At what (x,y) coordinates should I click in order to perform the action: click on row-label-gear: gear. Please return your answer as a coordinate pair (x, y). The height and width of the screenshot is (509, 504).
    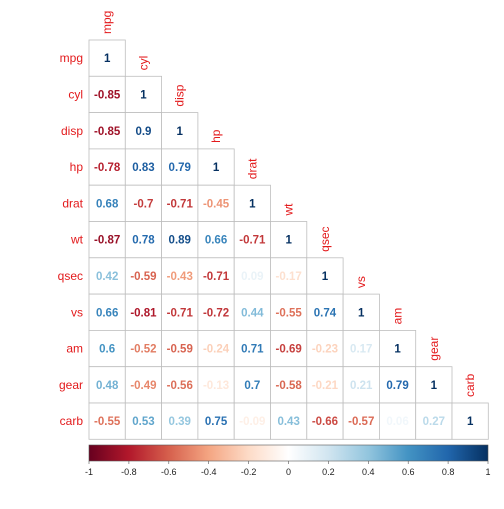
    Looking at the image, I should click on (71, 385).